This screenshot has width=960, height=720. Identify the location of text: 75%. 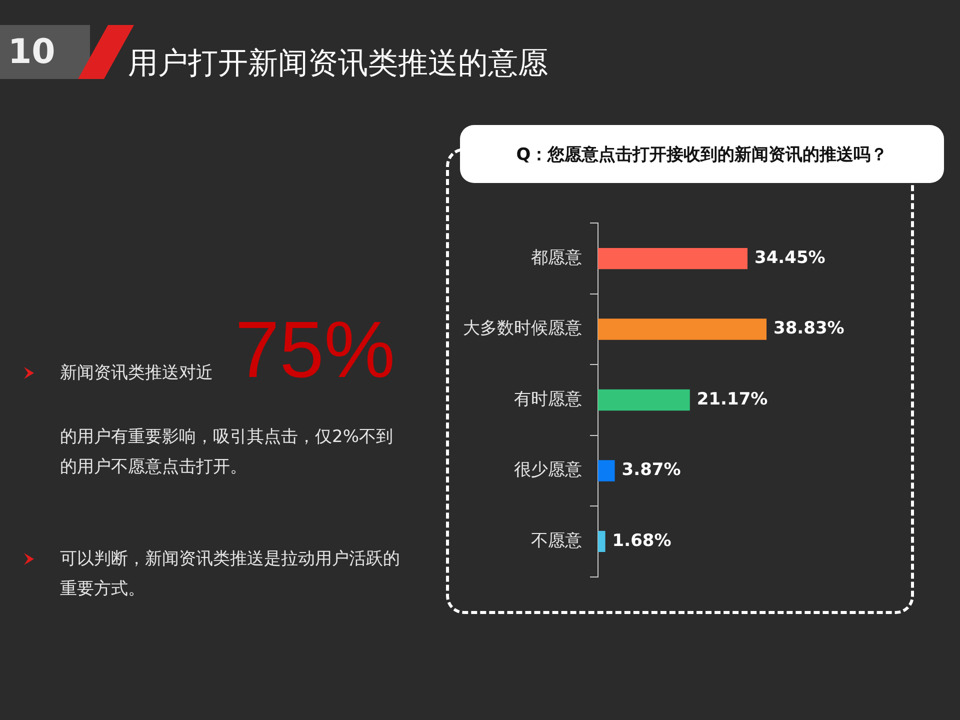
(315, 350).